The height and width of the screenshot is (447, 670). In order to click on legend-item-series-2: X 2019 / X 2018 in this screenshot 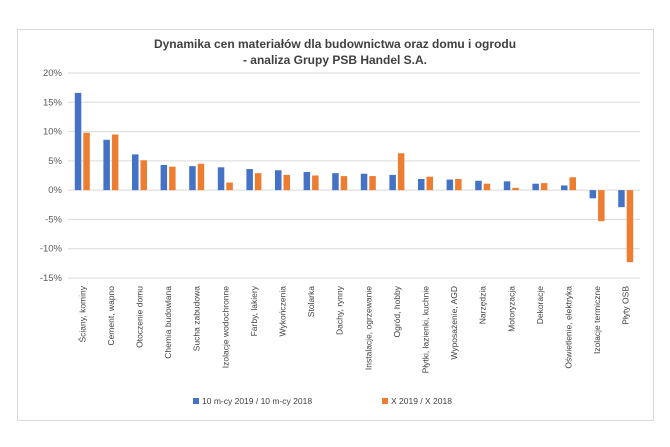, I will do `click(417, 401)`.